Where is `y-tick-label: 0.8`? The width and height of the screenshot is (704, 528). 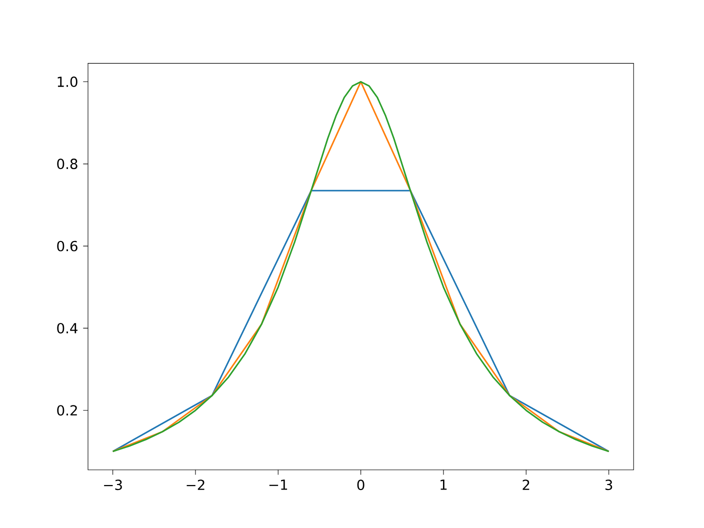 y-tick-label: 0.8 is located at coordinates (67, 164).